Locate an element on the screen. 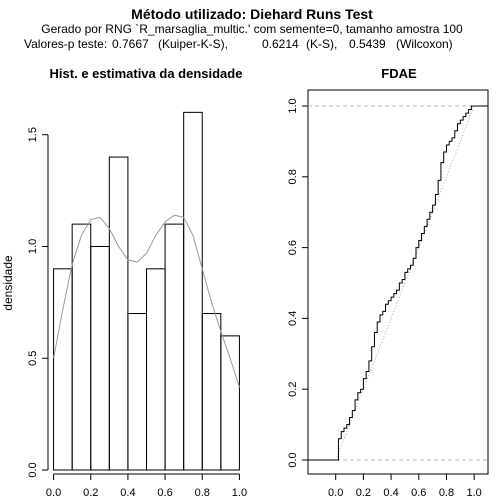 The height and width of the screenshot is (504, 504). ecdf-x-tick-label: 0.6 is located at coordinates (418, 493).